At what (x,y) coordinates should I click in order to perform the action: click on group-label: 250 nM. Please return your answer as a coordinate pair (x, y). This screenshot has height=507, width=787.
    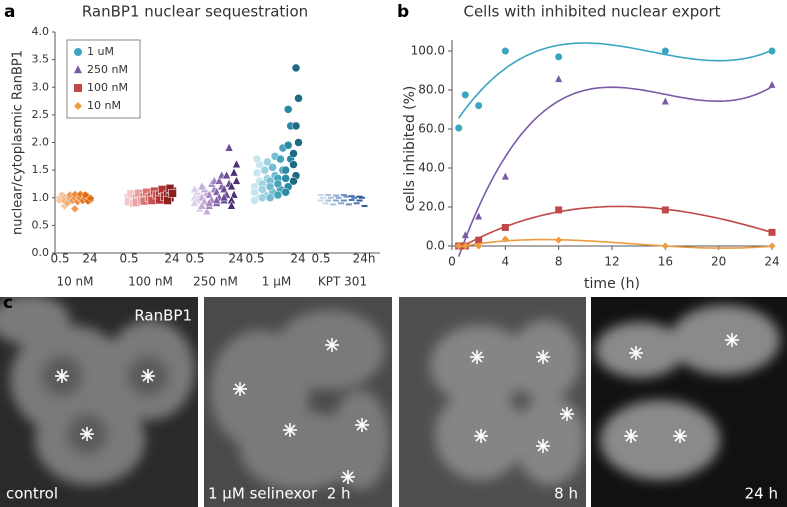
    Looking at the image, I should click on (215, 282).